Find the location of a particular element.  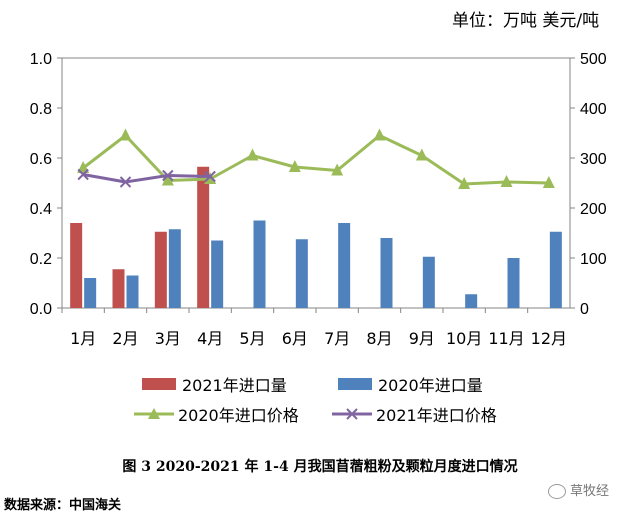

x-axis-tick-label: 11月 is located at coordinates (506, 338).